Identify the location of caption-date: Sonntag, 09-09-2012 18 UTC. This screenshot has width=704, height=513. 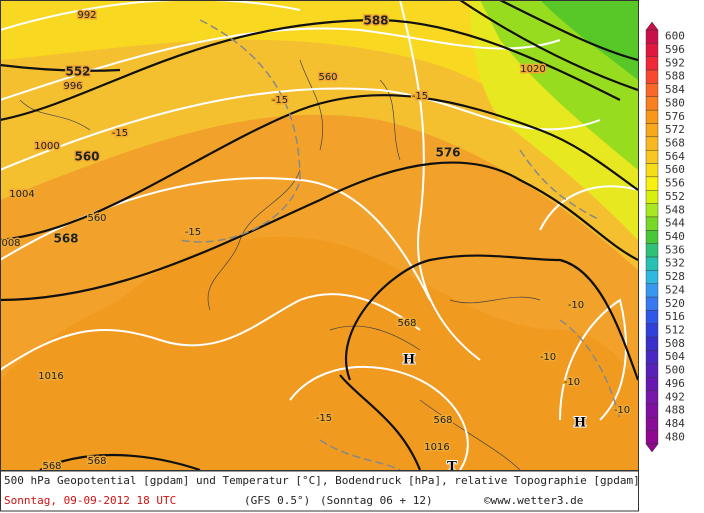
(90, 500).